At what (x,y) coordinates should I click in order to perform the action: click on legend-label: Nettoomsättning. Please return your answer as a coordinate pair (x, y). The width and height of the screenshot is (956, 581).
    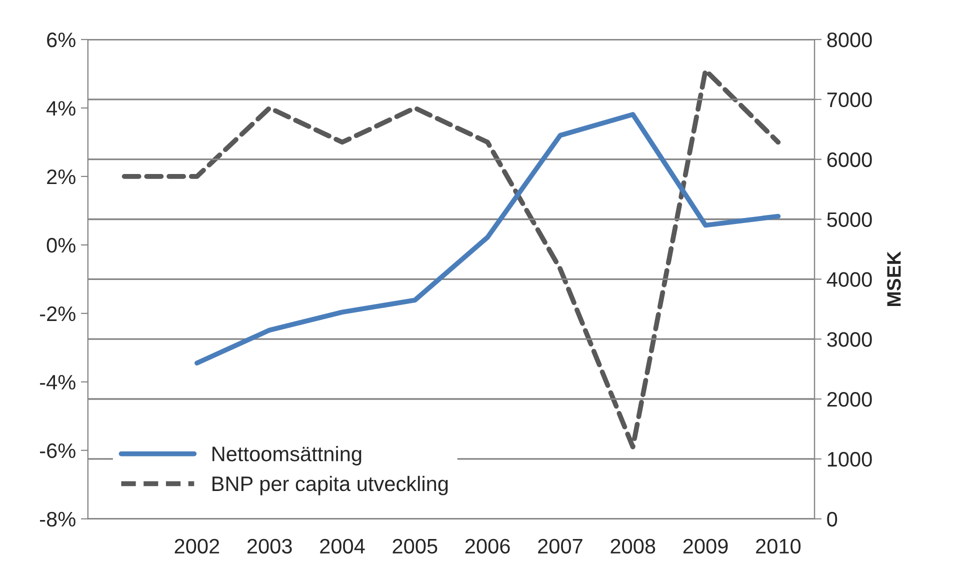
    Looking at the image, I should click on (287, 456).